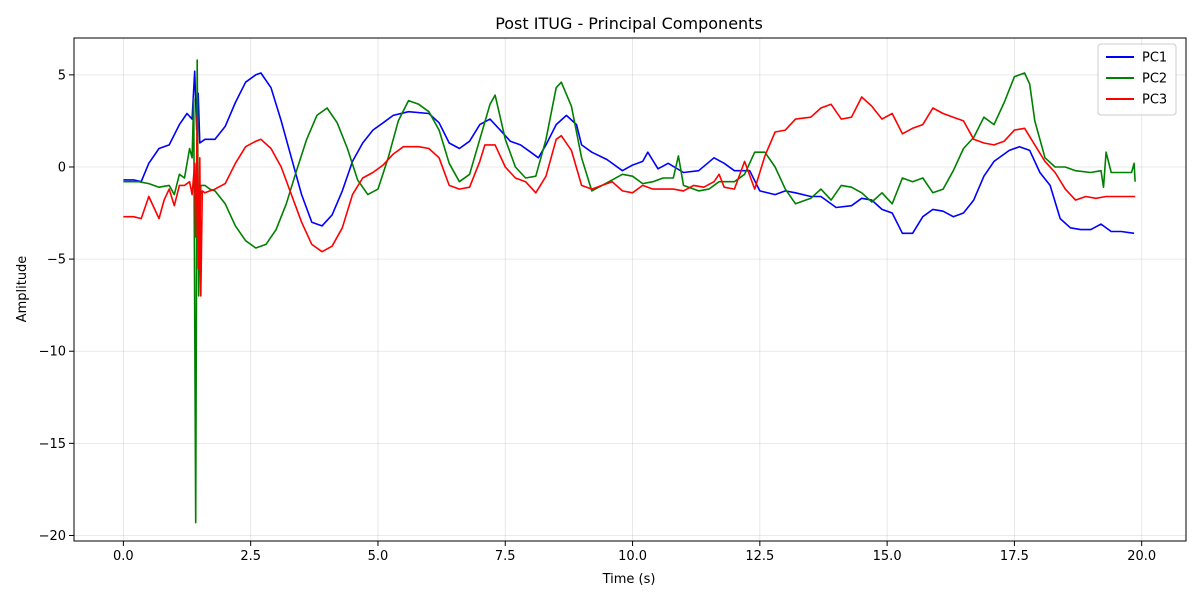 Image resolution: width=1200 pixels, height=600 pixels. Describe the element at coordinates (250, 556) in the screenshot. I see `x-tick-label: 2.5` at that location.